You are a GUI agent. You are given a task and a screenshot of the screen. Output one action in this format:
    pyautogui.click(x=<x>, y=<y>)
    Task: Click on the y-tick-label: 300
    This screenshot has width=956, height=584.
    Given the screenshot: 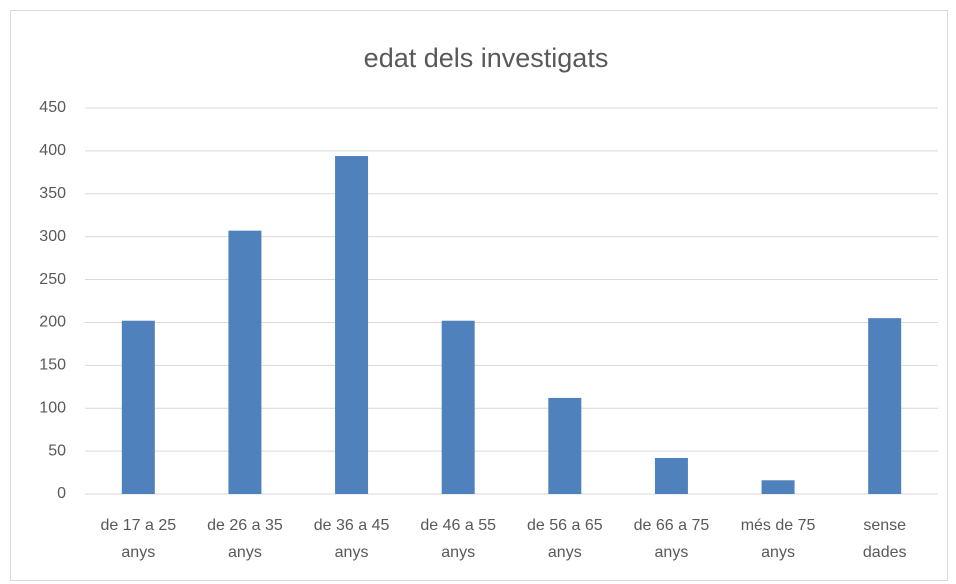 What is the action you would take?
    pyautogui.click(x=52, y=236)
    